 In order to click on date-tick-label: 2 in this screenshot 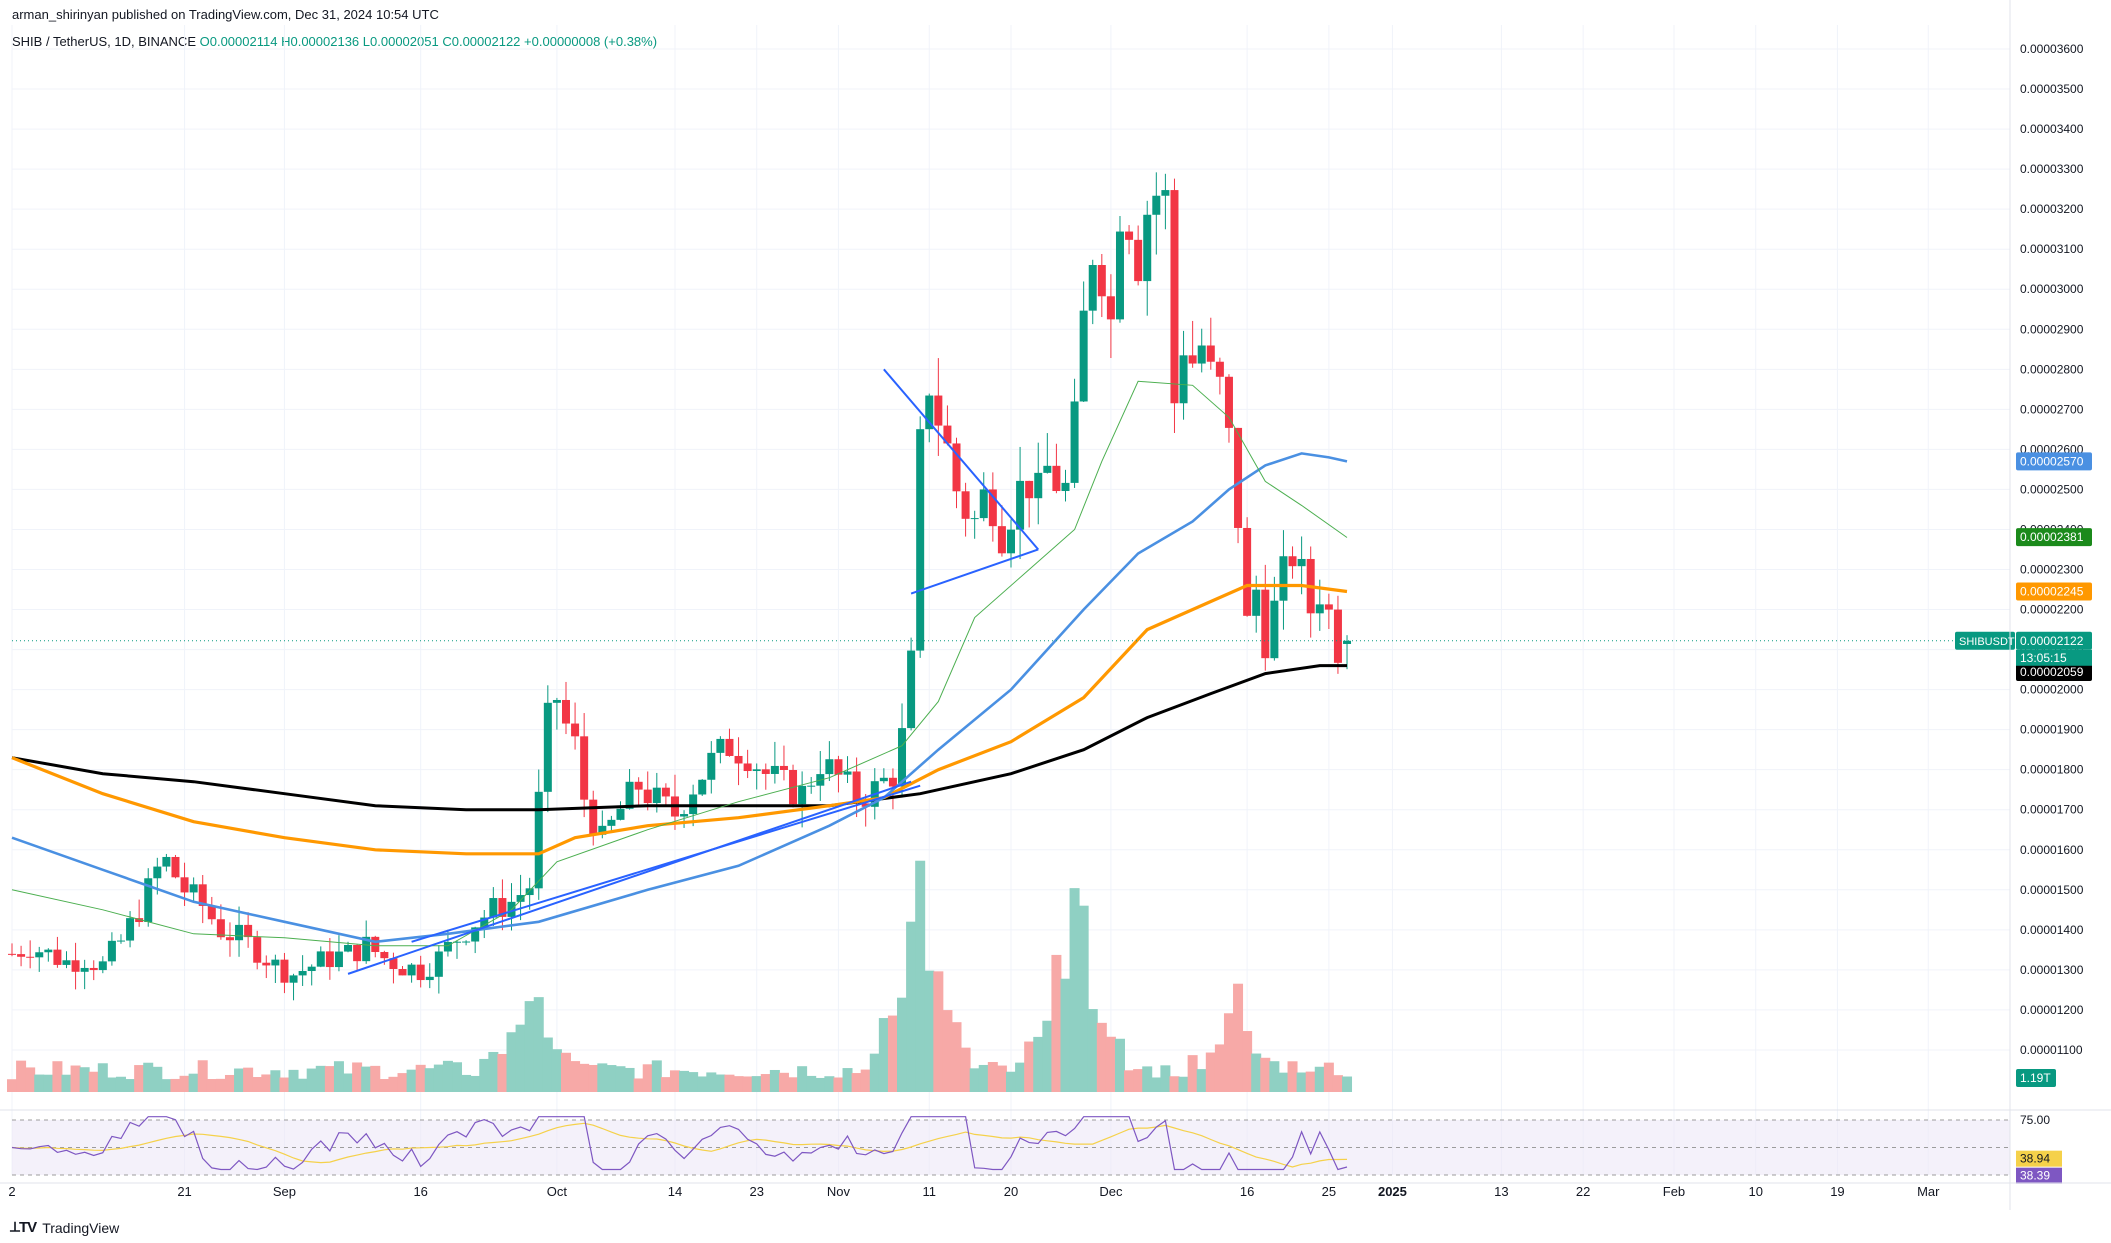, I will do `click(11, 1191)`.